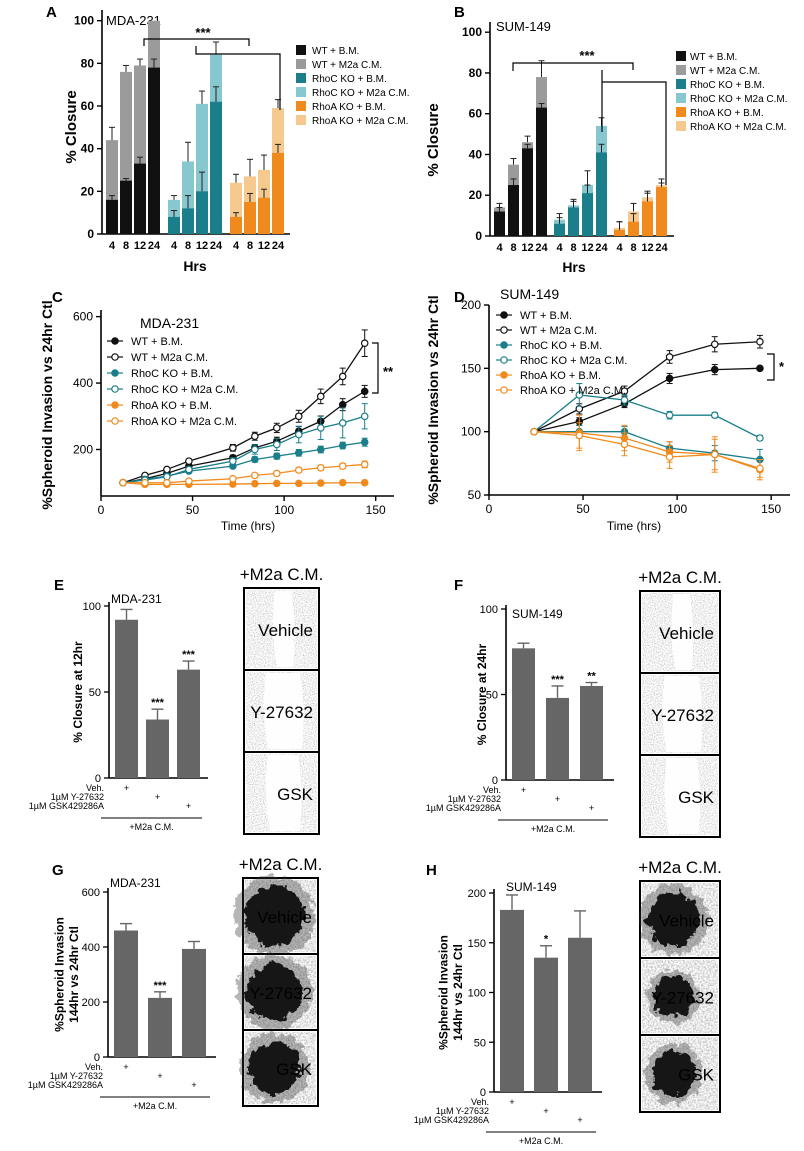  I want to click on panel-b-significance: ***, so click(587, 55).